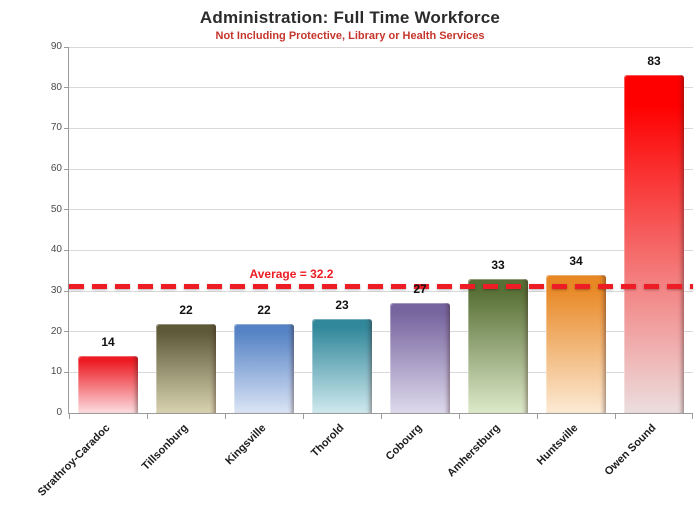  Describe the element at coordinates (56, 209) in the screenshot. I see `y-axis-tick-label: 50` at that location.